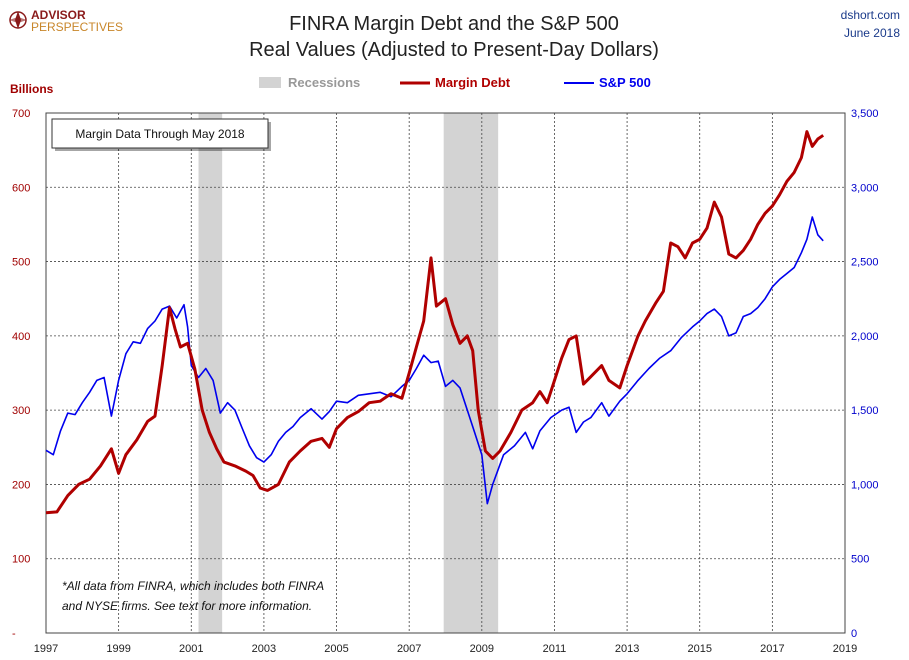 The width and height of the screenshot is (909, 660). Describe the element at coordinates (336, 649) in the screenshot. I see `x-tick-label: 2005` at that location.